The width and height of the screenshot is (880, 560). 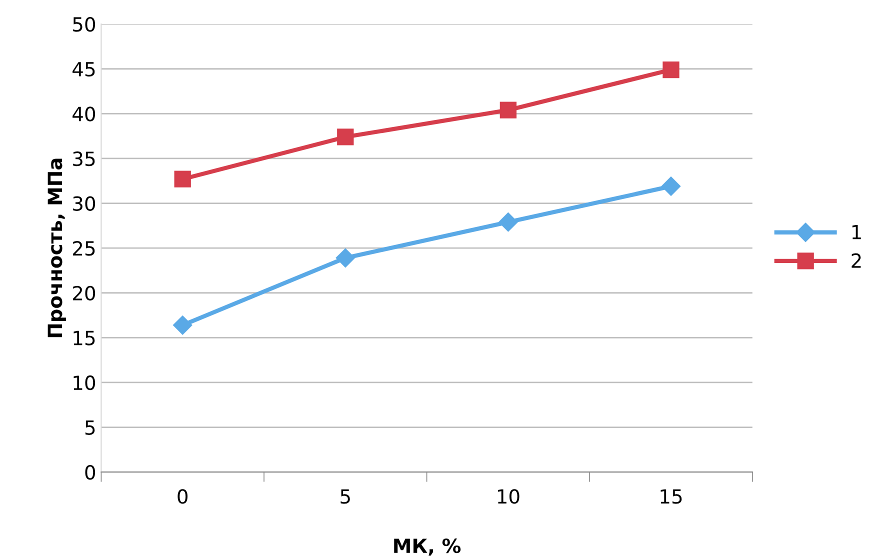 I want to click on y-tick-label: 20, so click(x=84, y=293).